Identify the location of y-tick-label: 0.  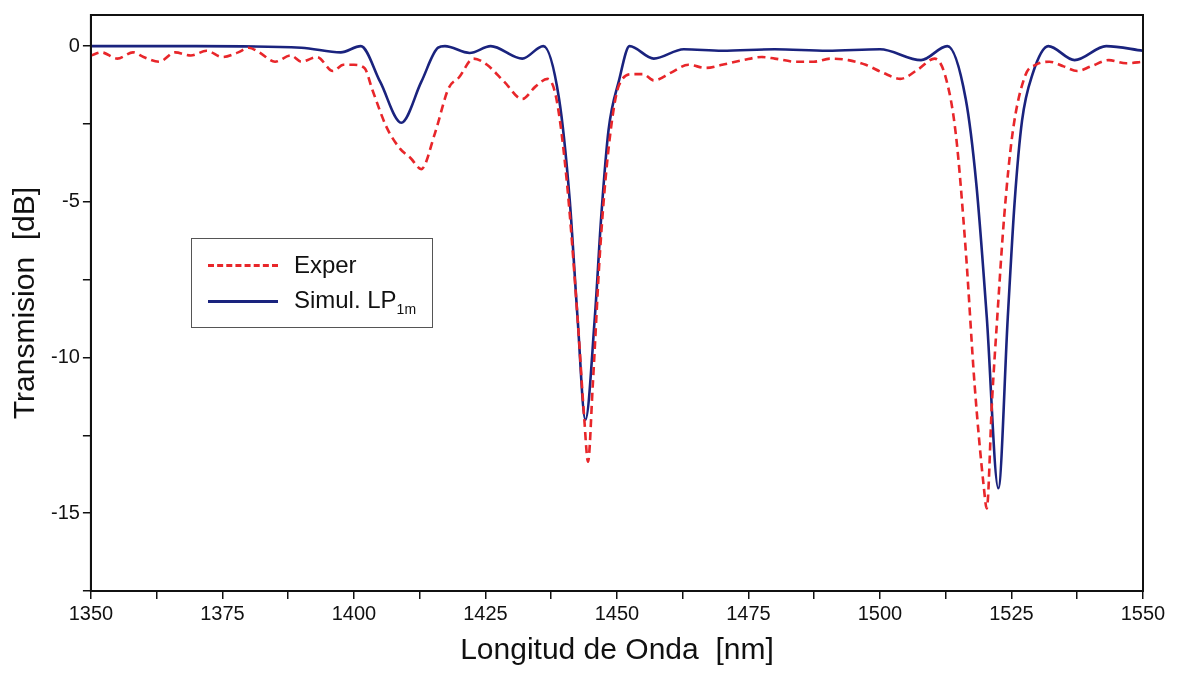
(74, 44).